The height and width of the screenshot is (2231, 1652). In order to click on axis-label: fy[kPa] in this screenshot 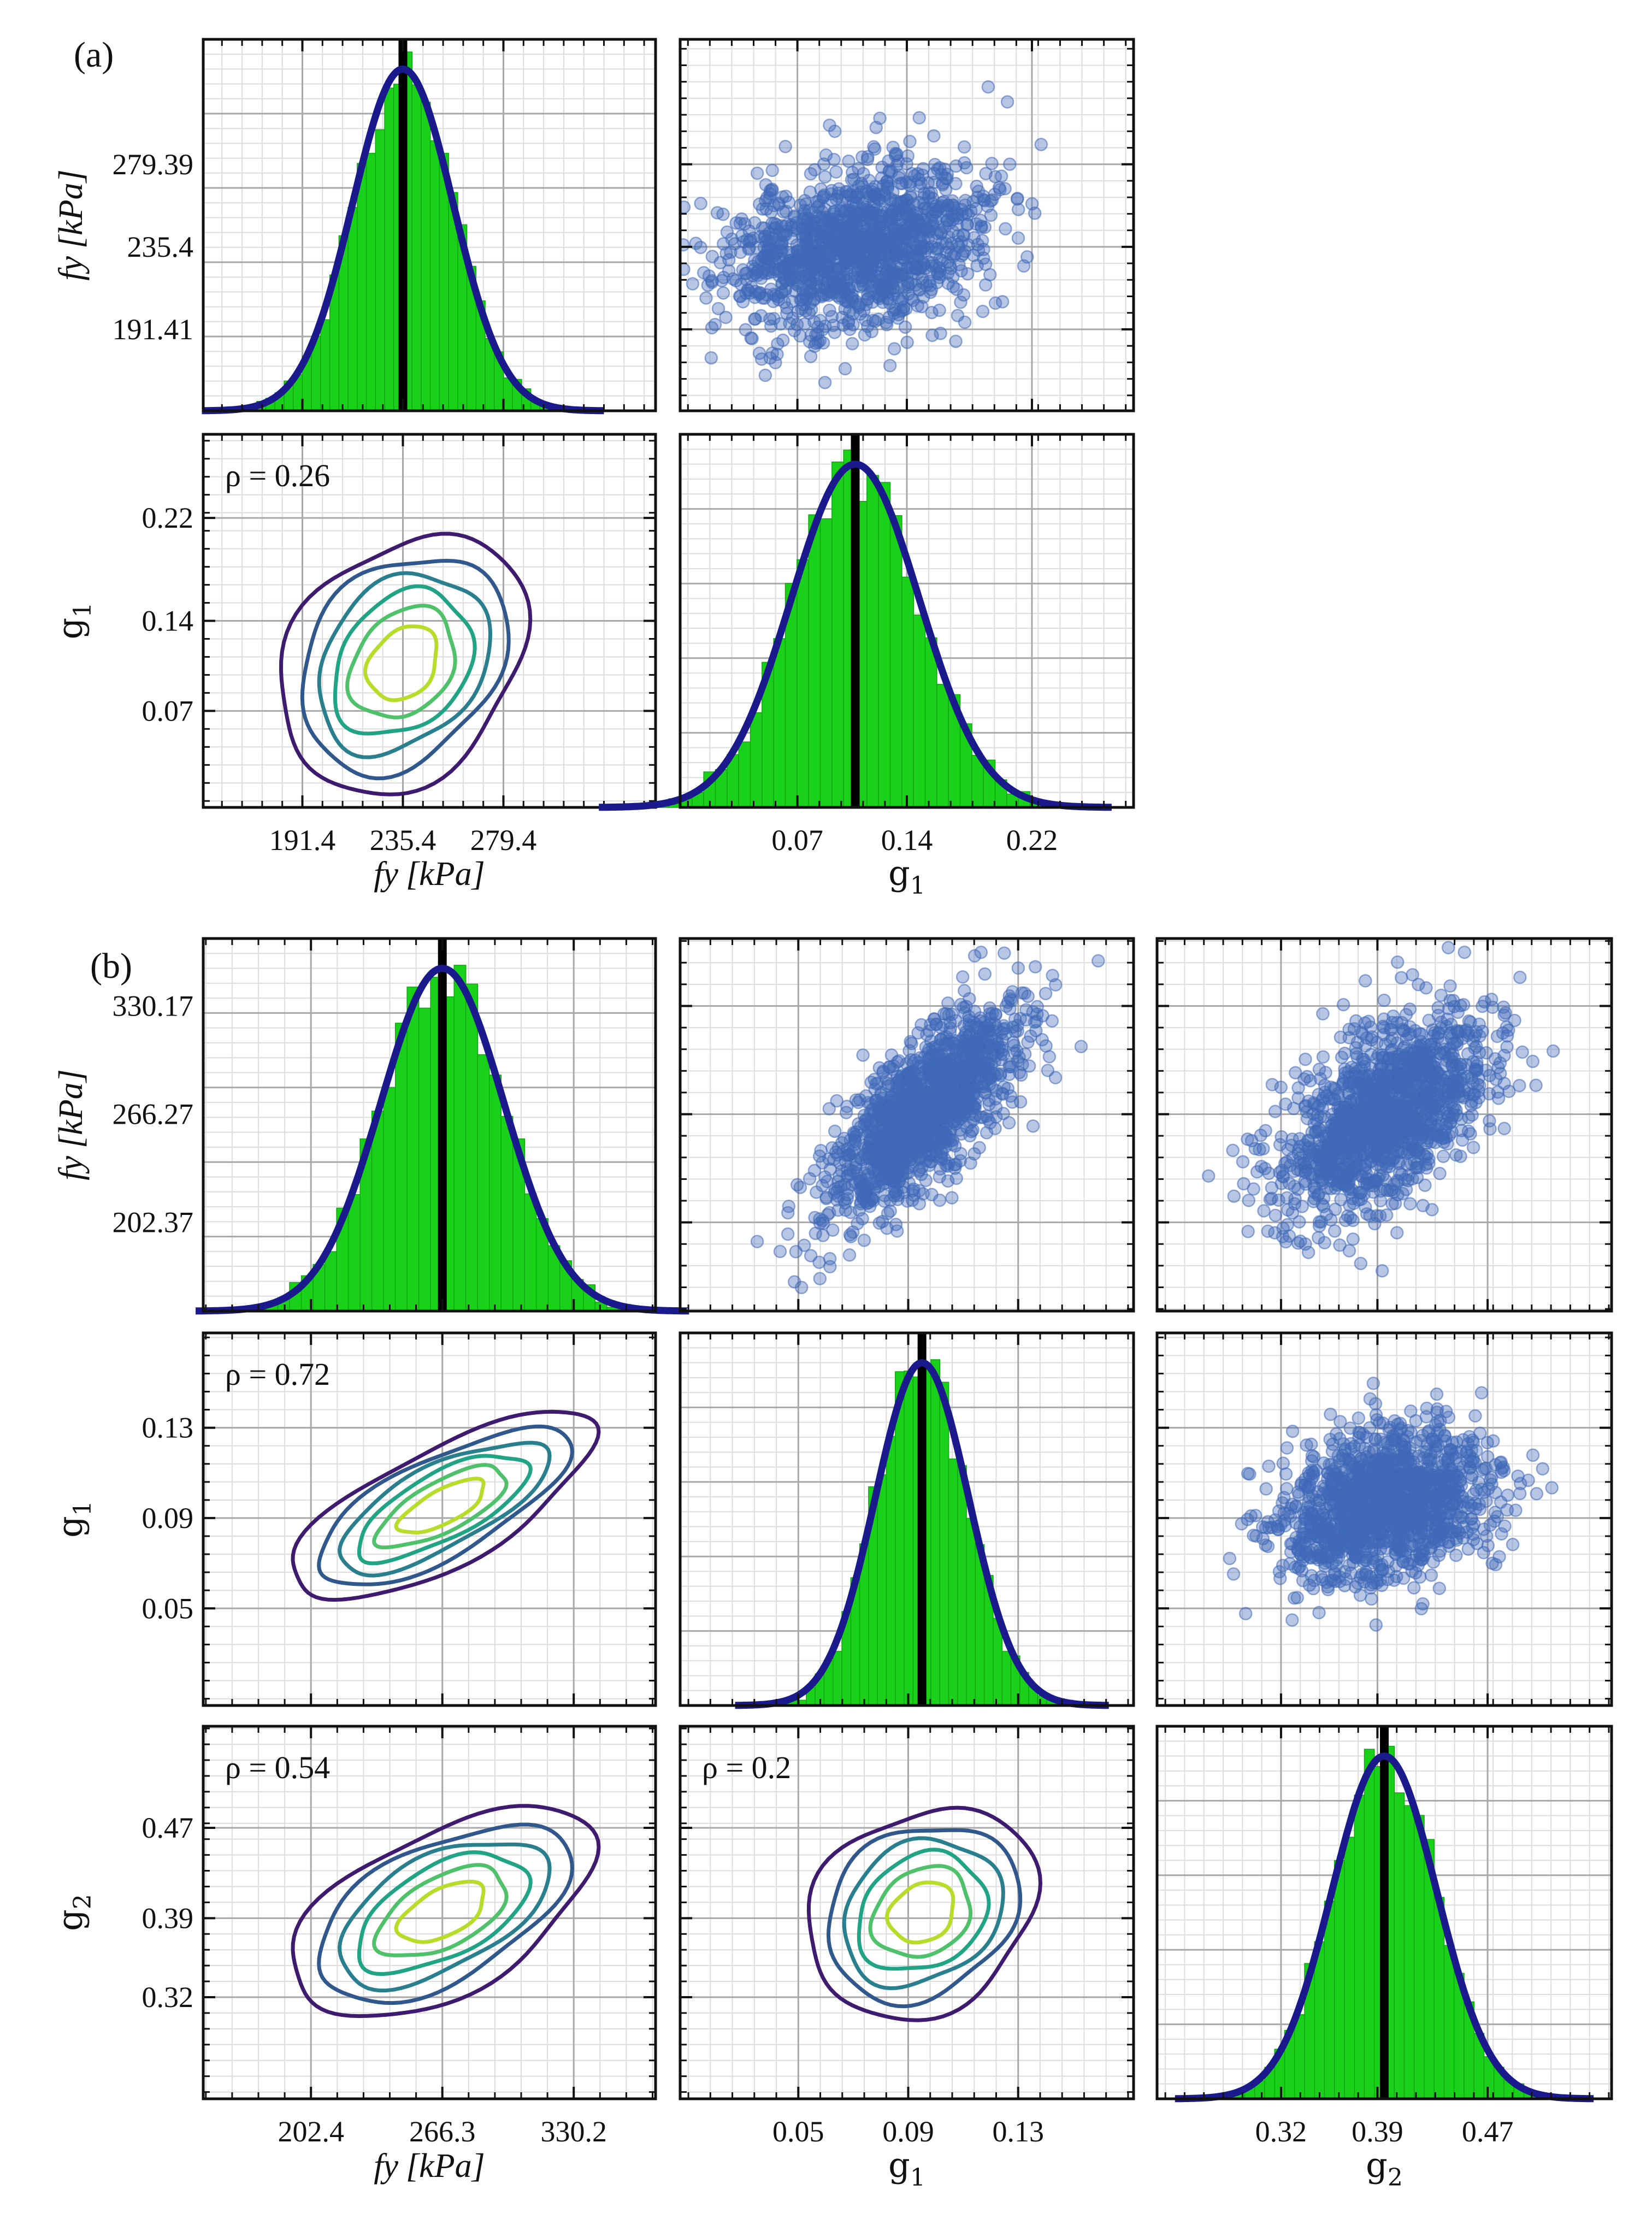, I will do `click(71, 224)`.